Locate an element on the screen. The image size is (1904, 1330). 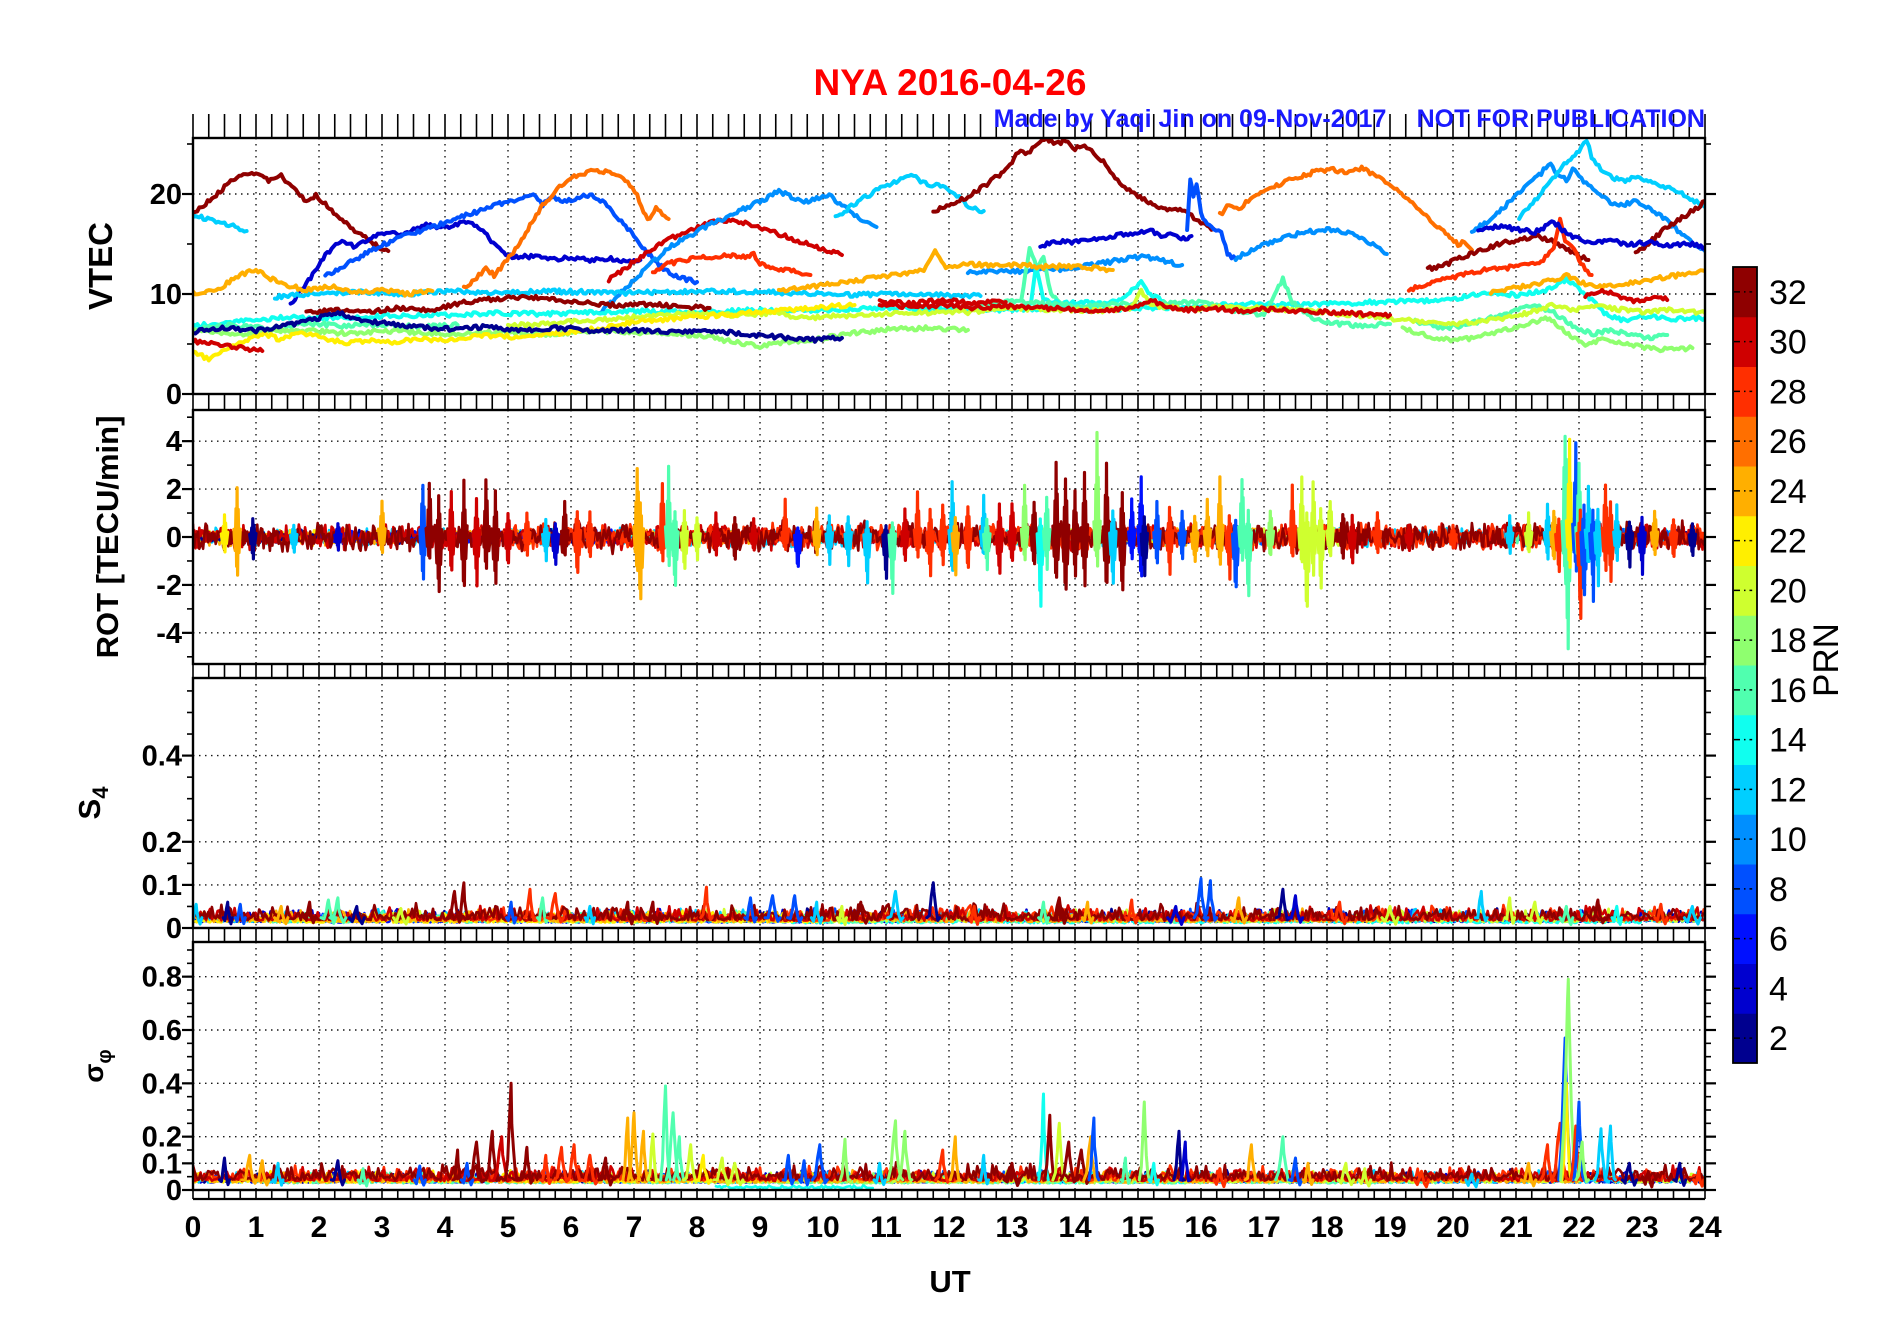
colorbar-tick-label: 4 is located at coordinates (1778, 989).